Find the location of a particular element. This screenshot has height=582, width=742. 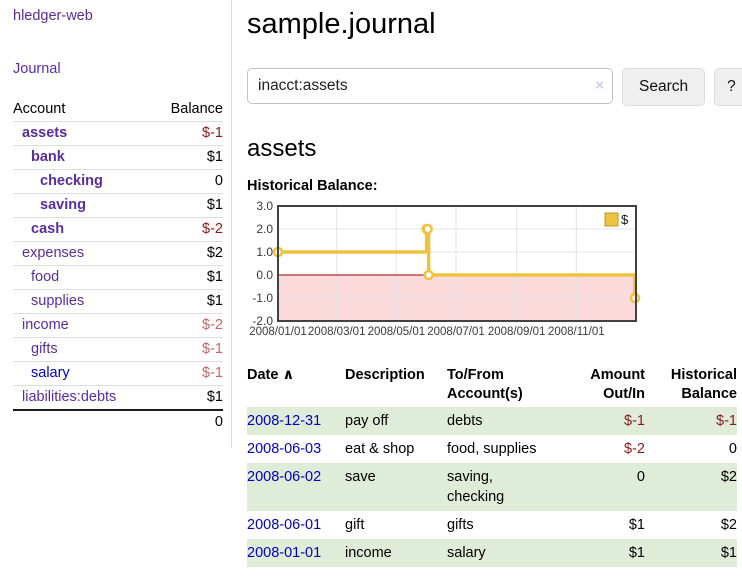

account-row: assets $-1 is located at coordinates (118, 133).